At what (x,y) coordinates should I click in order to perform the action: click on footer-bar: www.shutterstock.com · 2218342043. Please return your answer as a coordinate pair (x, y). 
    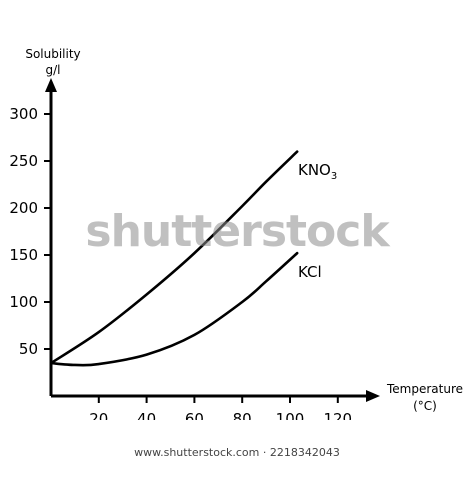
    Looking at the image, I should click on (237, 454).